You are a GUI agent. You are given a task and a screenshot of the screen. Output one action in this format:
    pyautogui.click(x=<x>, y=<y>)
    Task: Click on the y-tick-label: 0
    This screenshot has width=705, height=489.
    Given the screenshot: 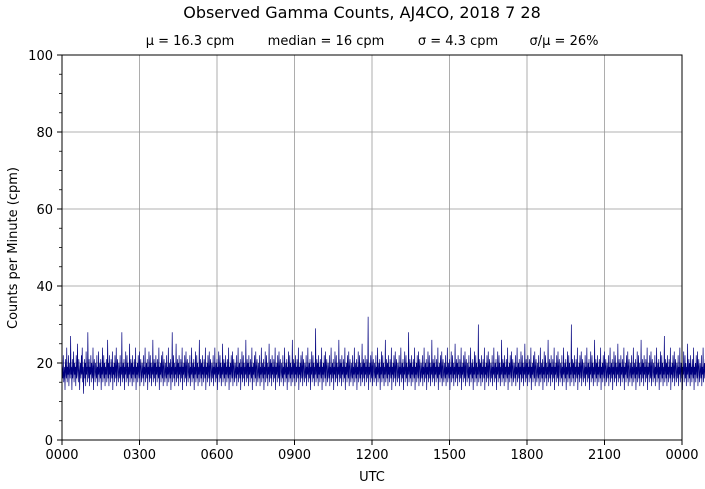 What is the action you would take?
    pyautogui.click(x=49, y=441)
    